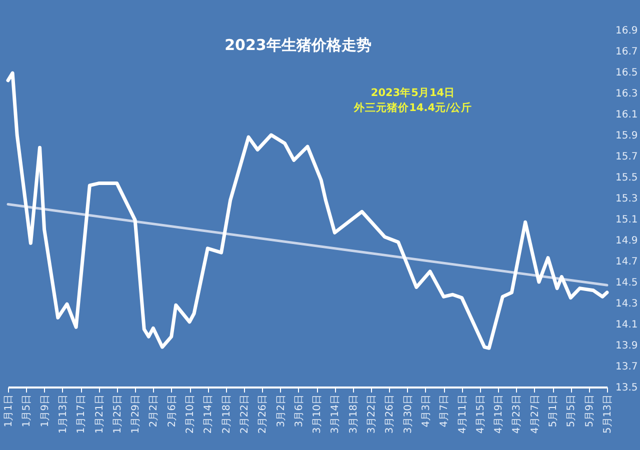  I want to click on y-tick-label: 16.1, so click(627, 115).